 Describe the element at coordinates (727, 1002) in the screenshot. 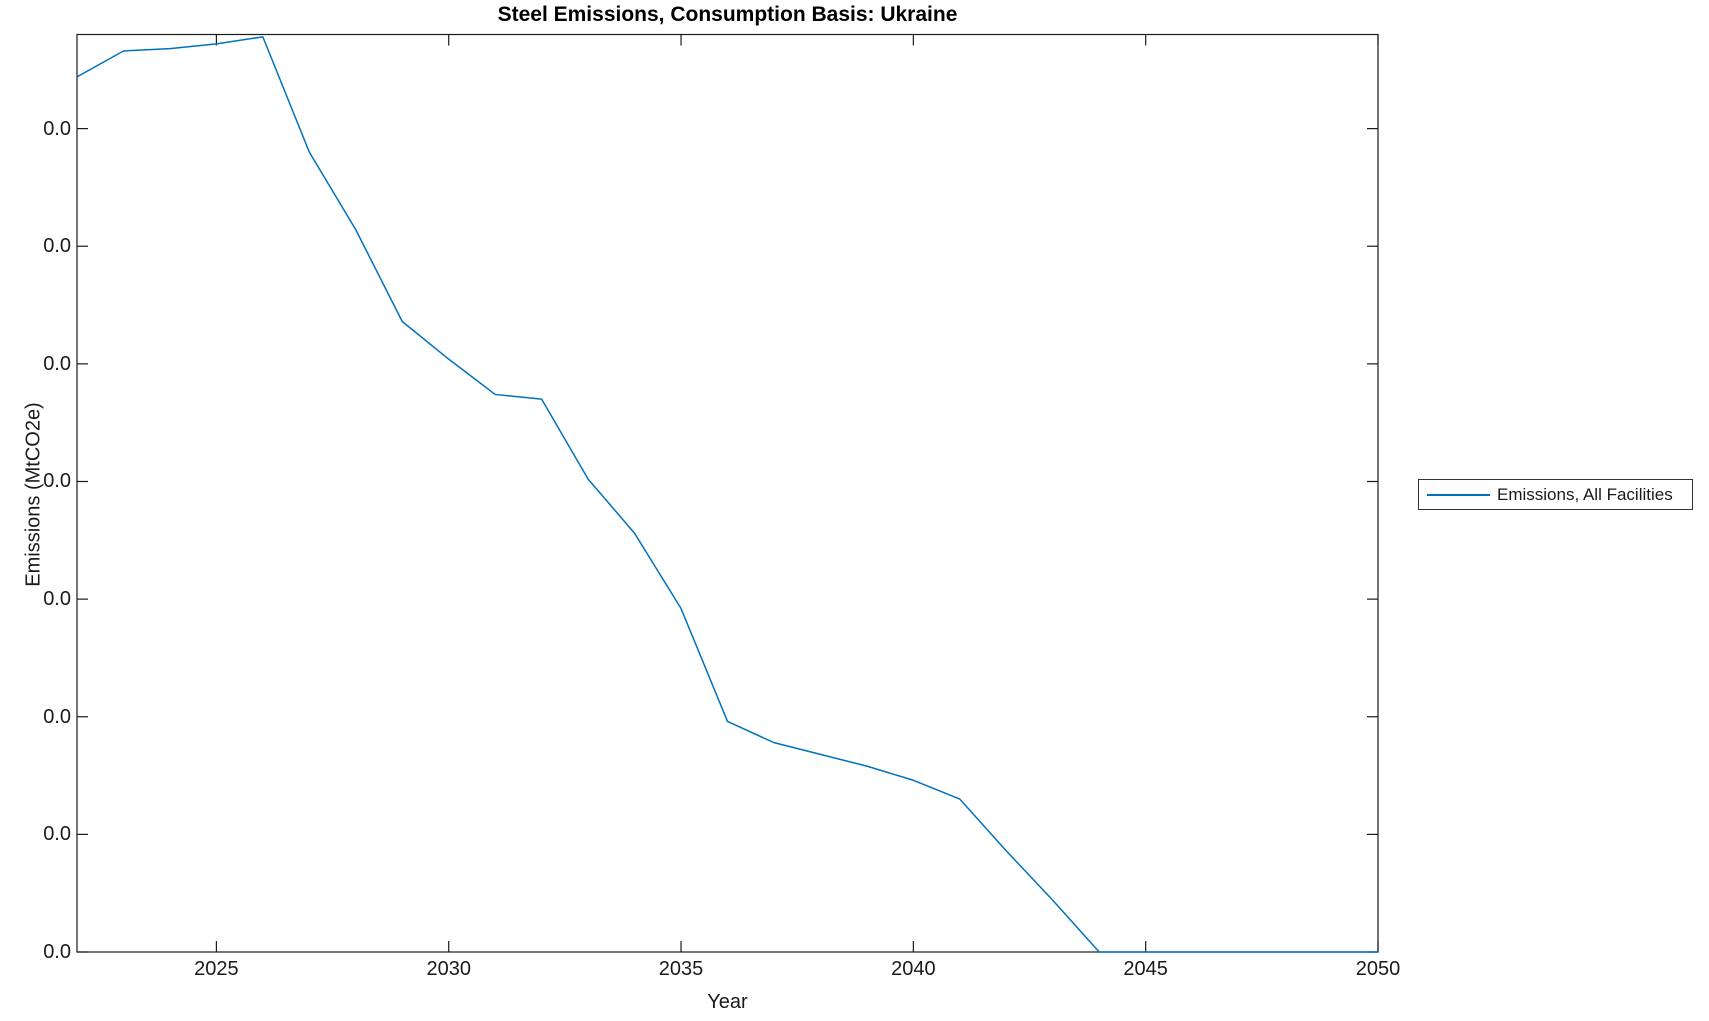

I see `x-axis-label: Year` at that location.